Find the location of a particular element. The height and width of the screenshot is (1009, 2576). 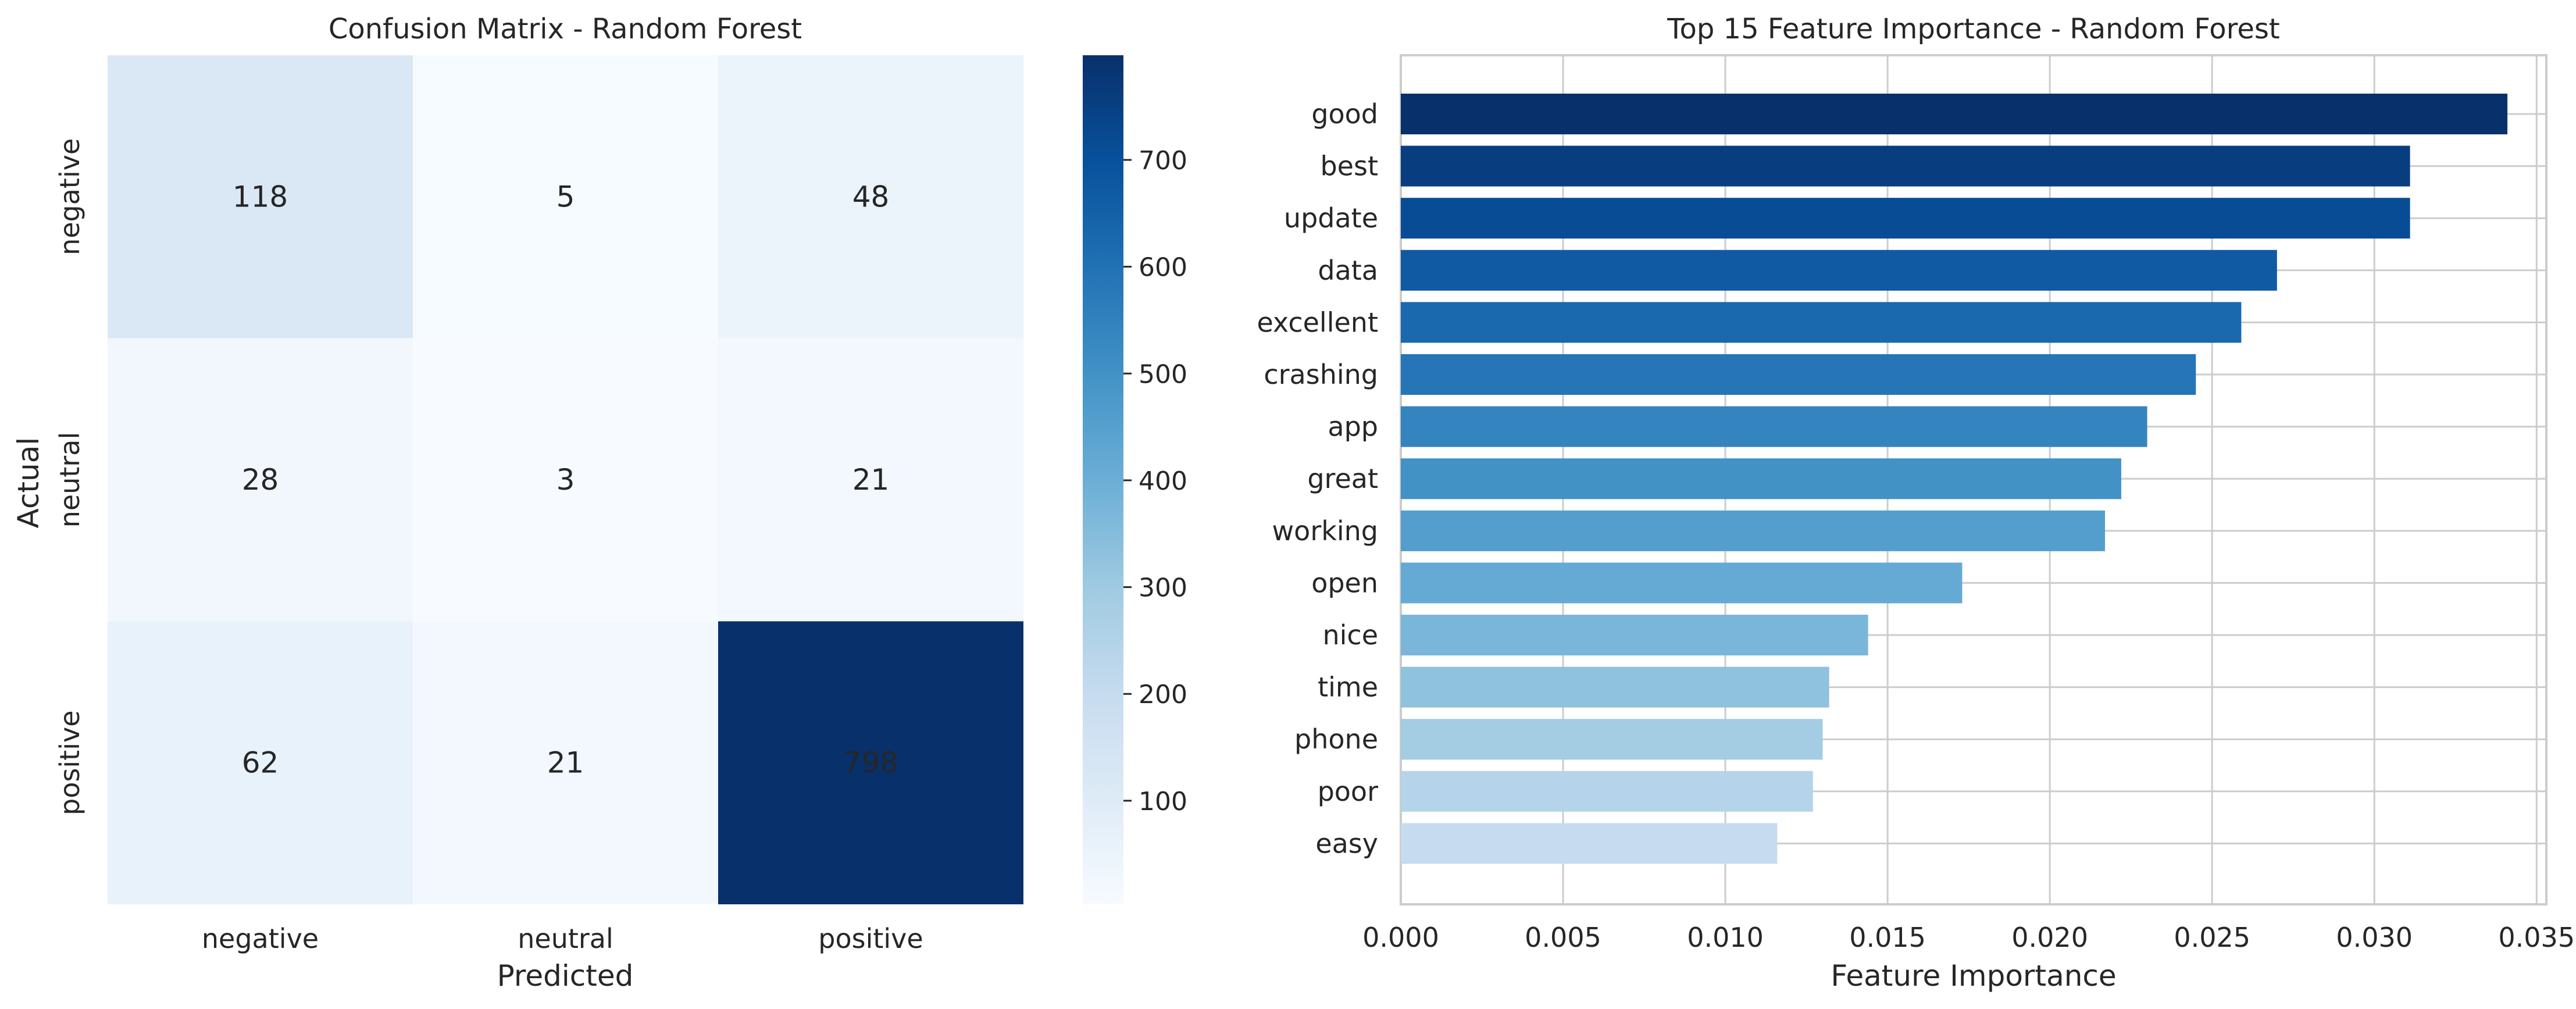

bar-chart-x-tick-label: 0.030 is located at coordinates (2375, 937).